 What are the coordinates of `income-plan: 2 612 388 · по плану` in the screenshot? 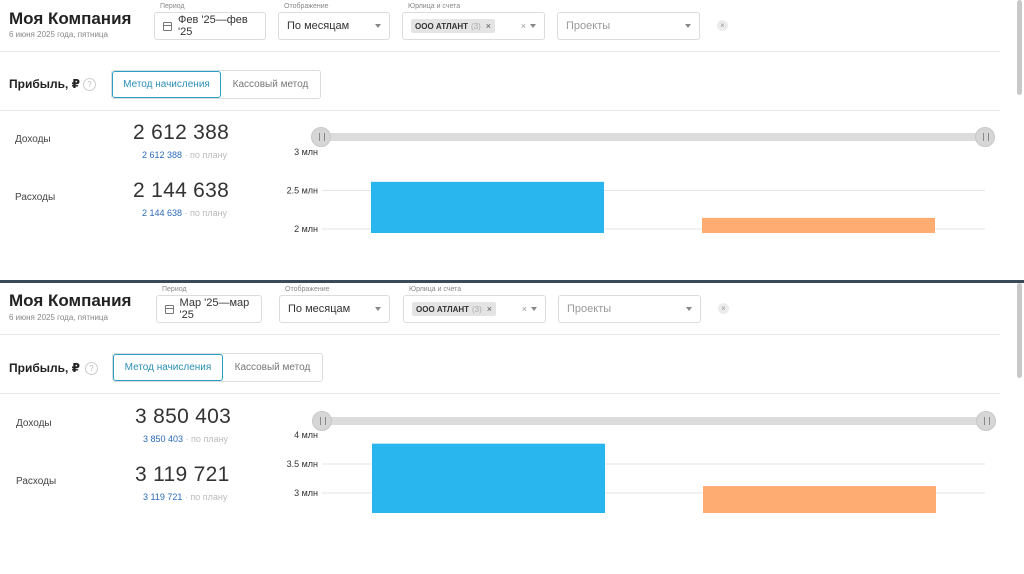 It's located at (184, 155).